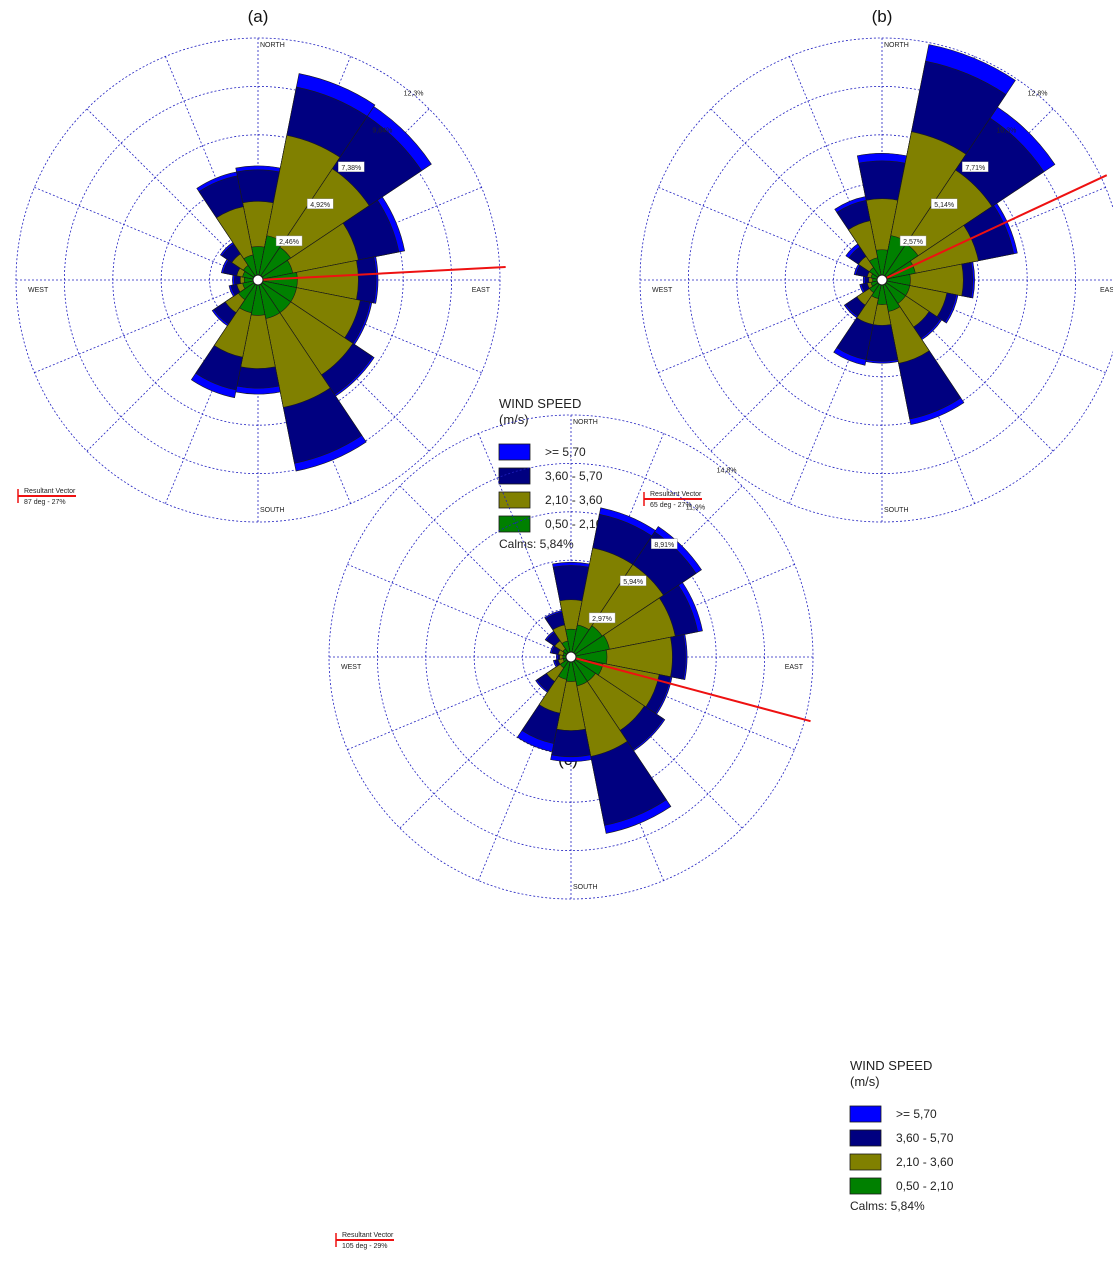 Image resolution: width=1113 pixels, height=1261 pixels. What do you see at coordinates (414, 94) in the screenshot?
I see `ring-label: 12,3%` at bounding box center [414, 94].